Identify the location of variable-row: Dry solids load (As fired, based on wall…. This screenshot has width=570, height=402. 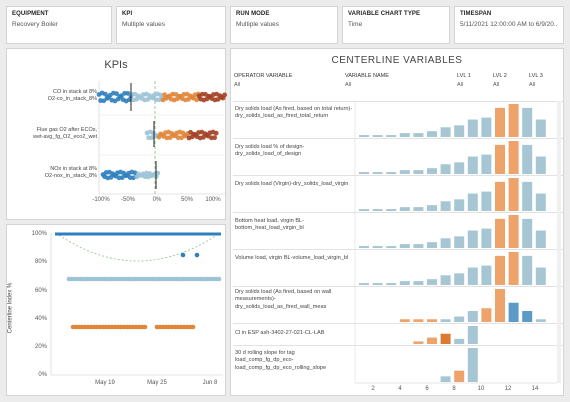
(398, 304).